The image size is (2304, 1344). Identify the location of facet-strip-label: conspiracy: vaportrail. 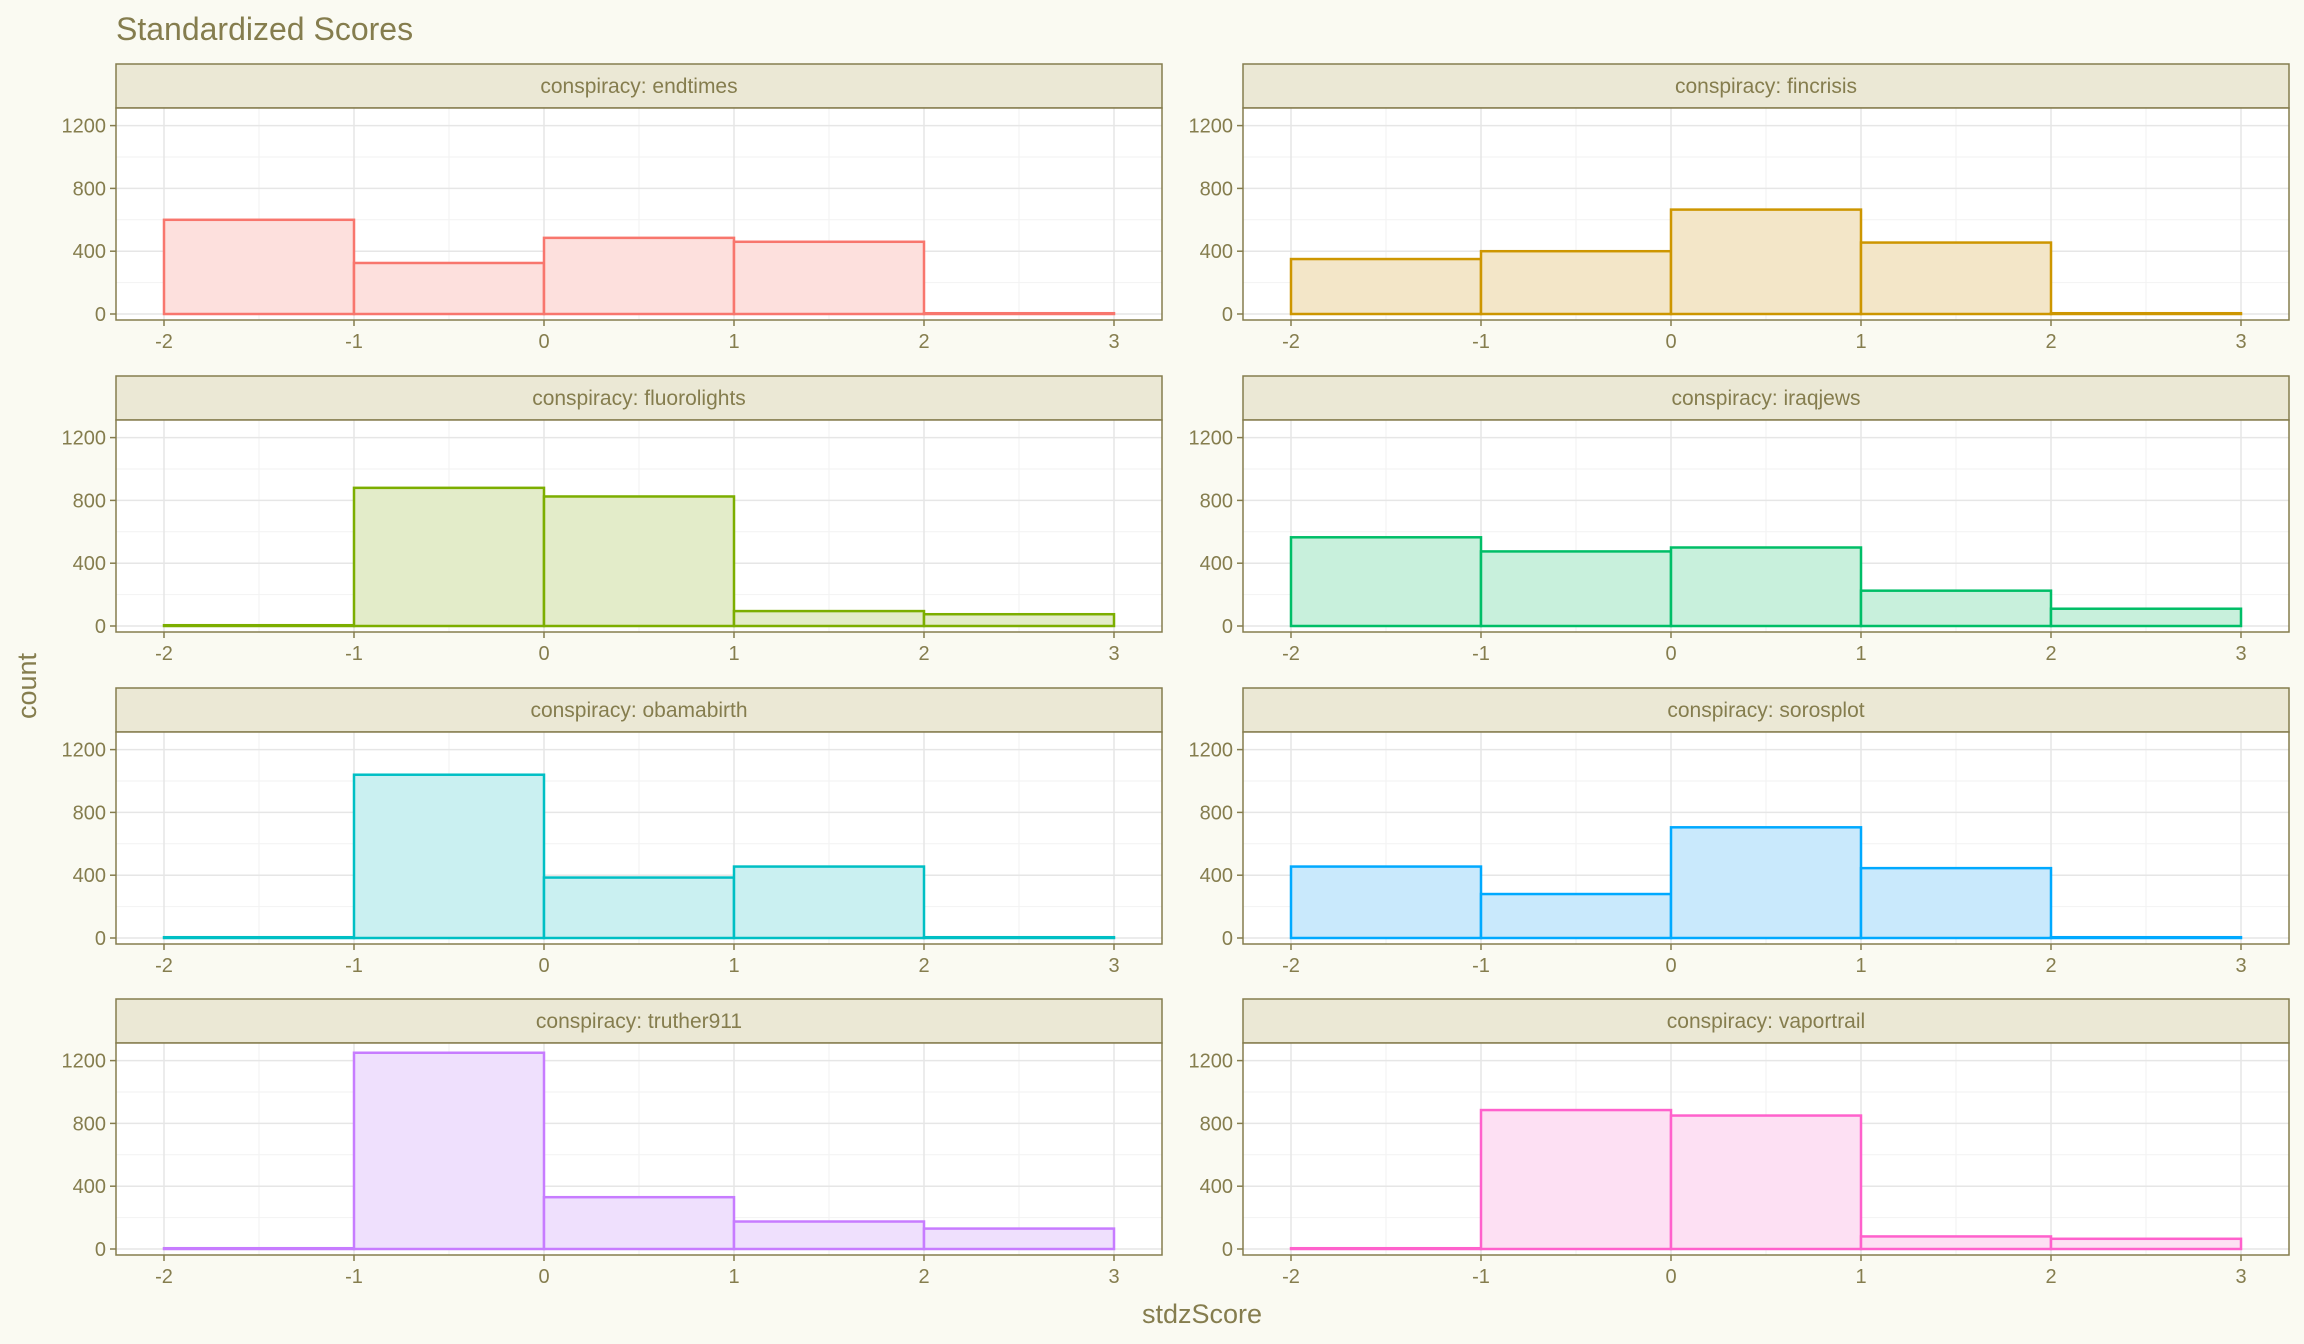
(1766, 1021).